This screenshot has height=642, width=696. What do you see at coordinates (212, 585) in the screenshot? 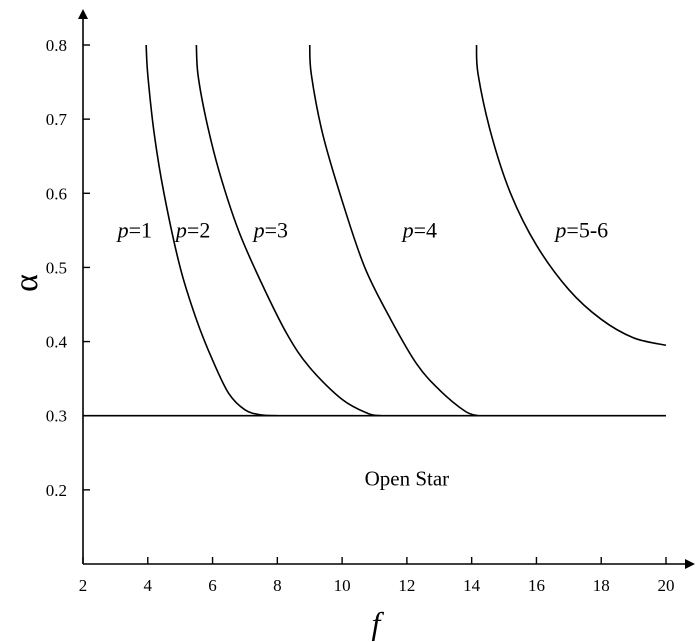
I see `x-tick-label: 6` at bounding box center [212, 585].